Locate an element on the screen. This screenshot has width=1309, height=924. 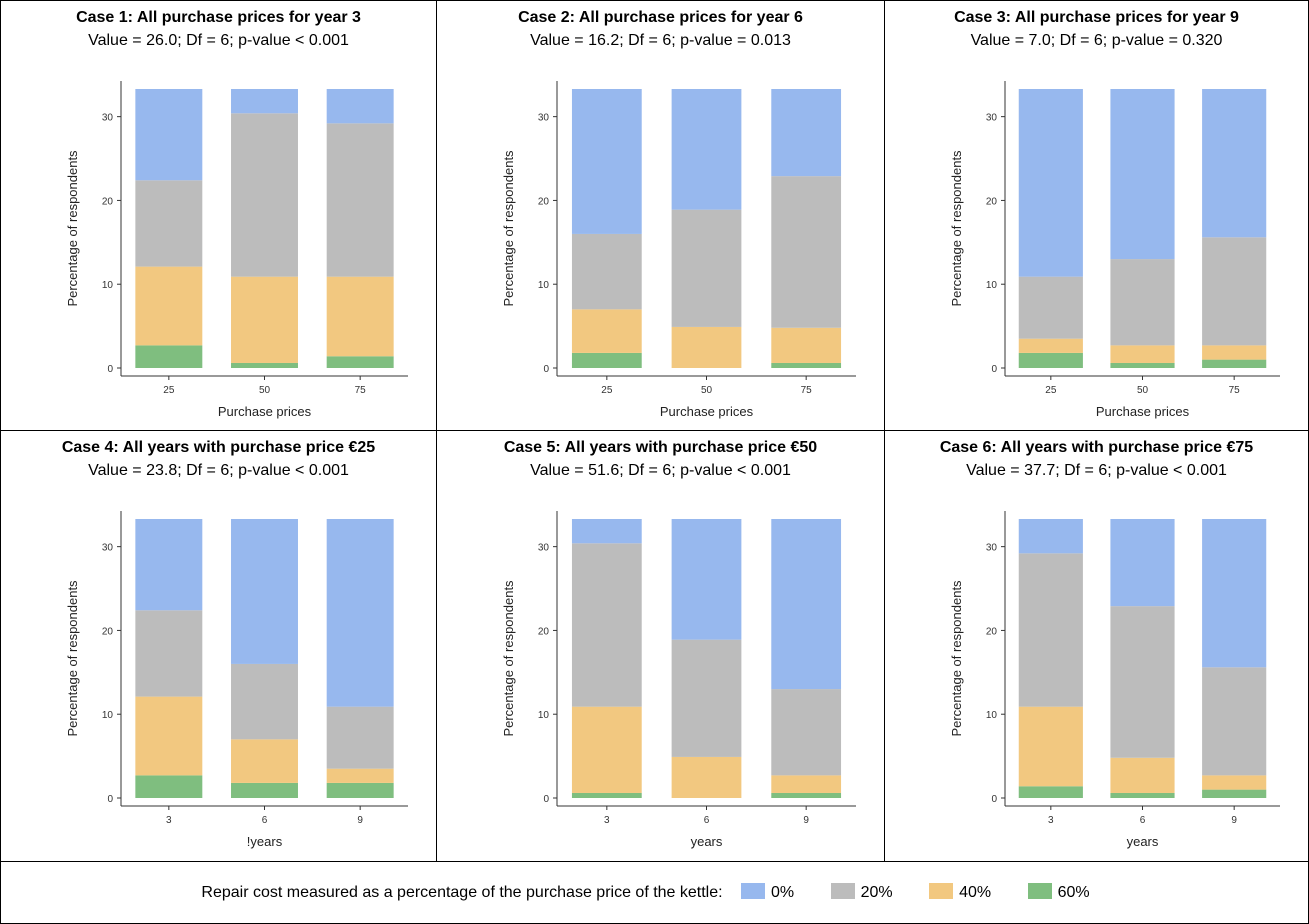
case-5-chart: 0 10 20 30 Percentage of respondents 3 6 9 years is located at coordinates (678, 680).